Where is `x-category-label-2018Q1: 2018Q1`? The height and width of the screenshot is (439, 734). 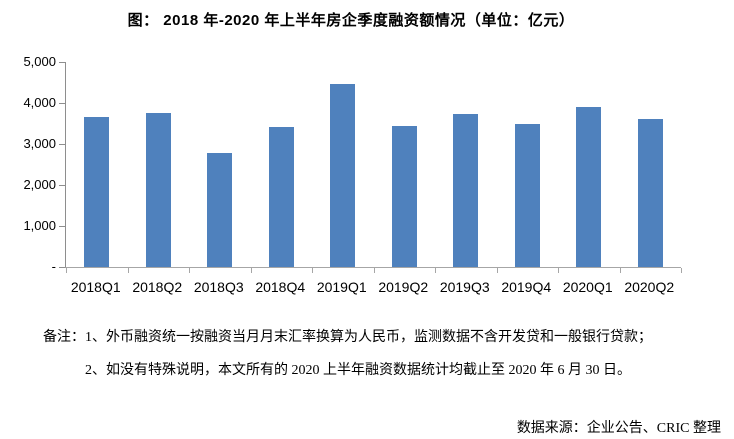 x-category-label-2018Q1: 2018Q1 is located at coordinates (95, 287).